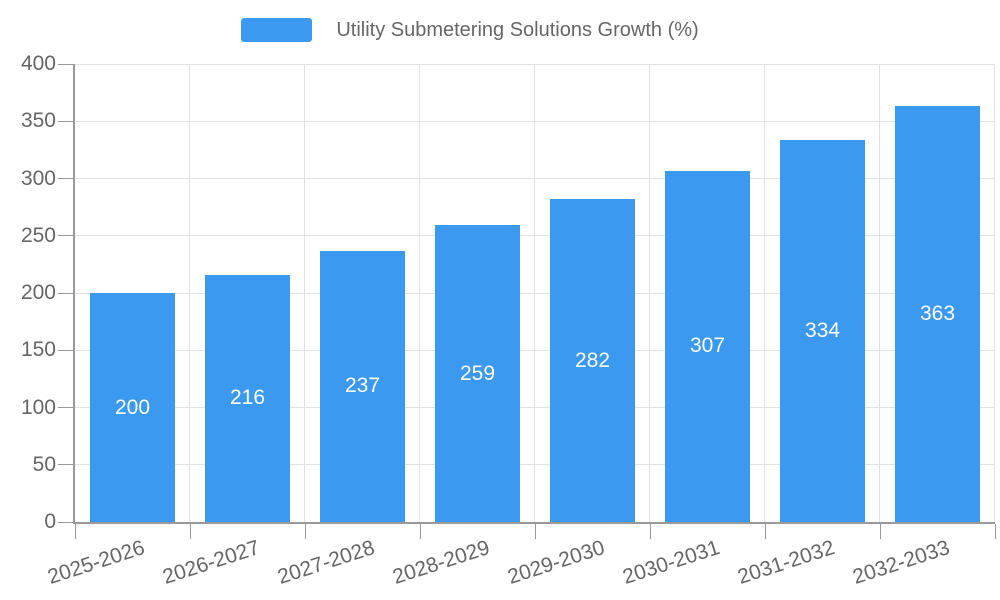 This screenshot has width=1000, height=600. I want to click on bar-value-label: 216, so click(247, 398).